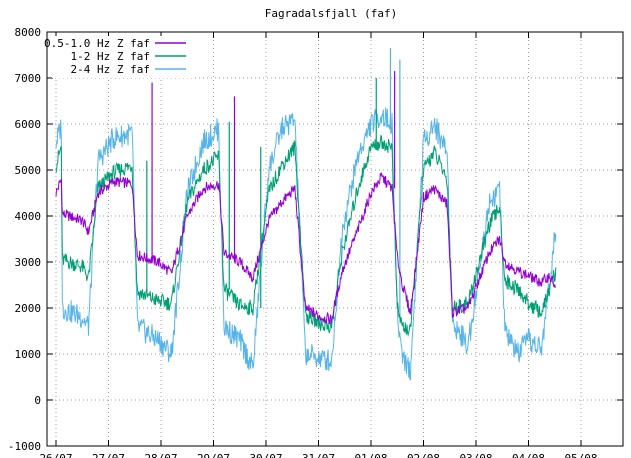 Image resolution: width=631 pixels, height=458 pixels. Describe the element at coordinates (28, 308) in the screenshot. I see `y-tick-label: 2000` at that location.